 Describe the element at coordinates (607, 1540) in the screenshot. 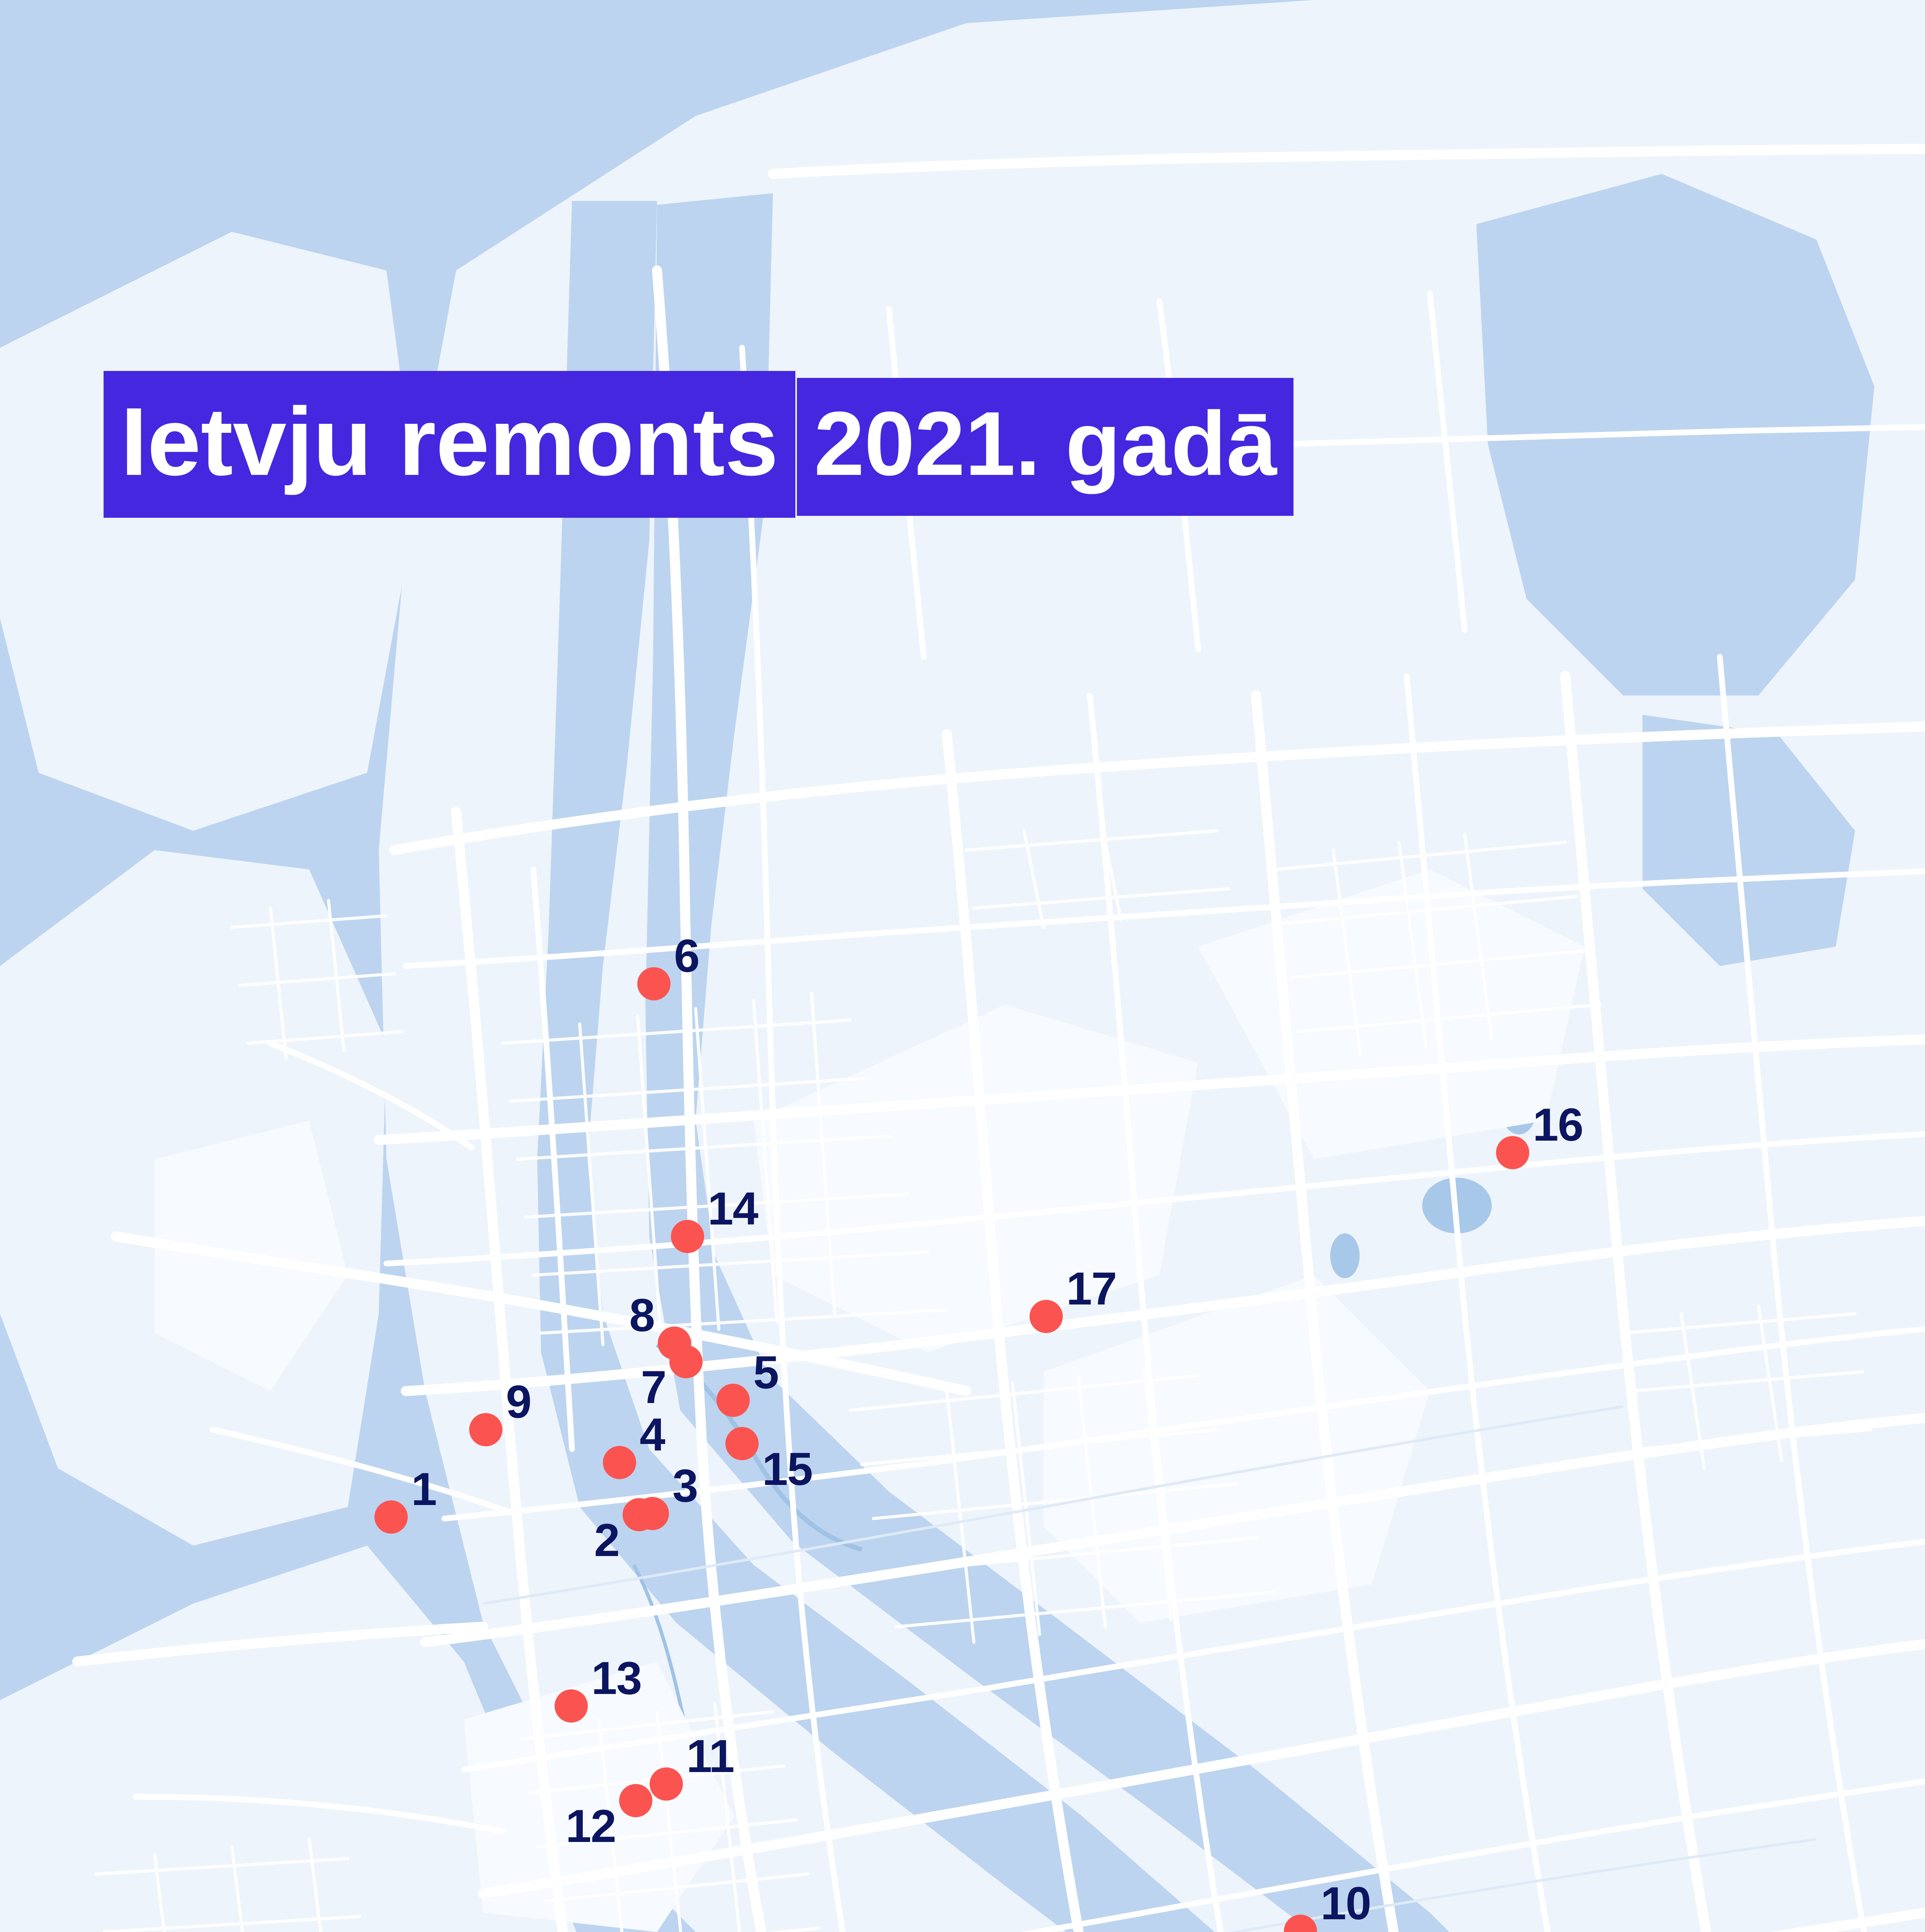

I see `marker-label: 2` at that location.